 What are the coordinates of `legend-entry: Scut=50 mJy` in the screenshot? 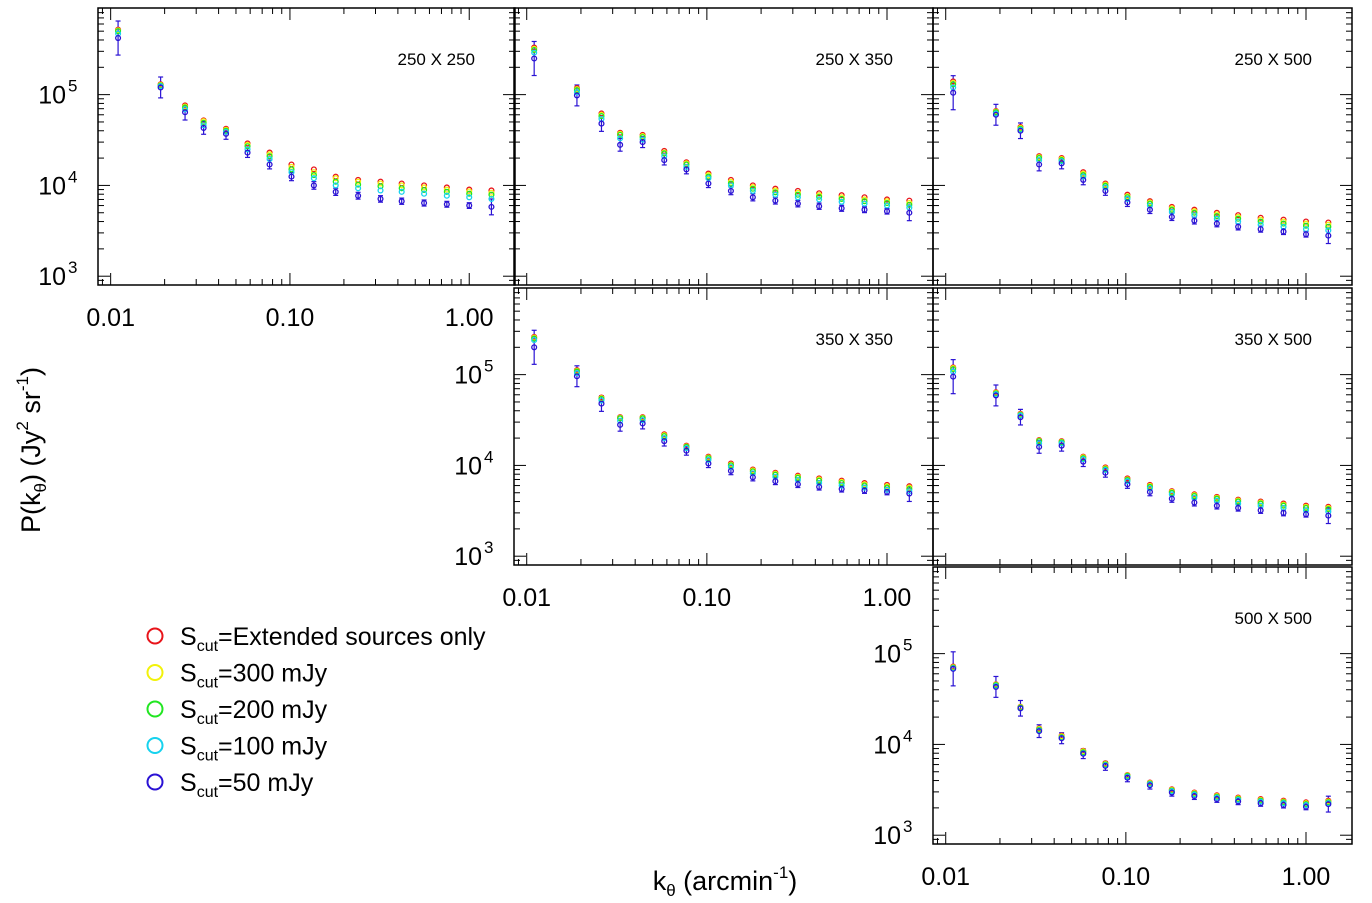 It's located at (230, 785).